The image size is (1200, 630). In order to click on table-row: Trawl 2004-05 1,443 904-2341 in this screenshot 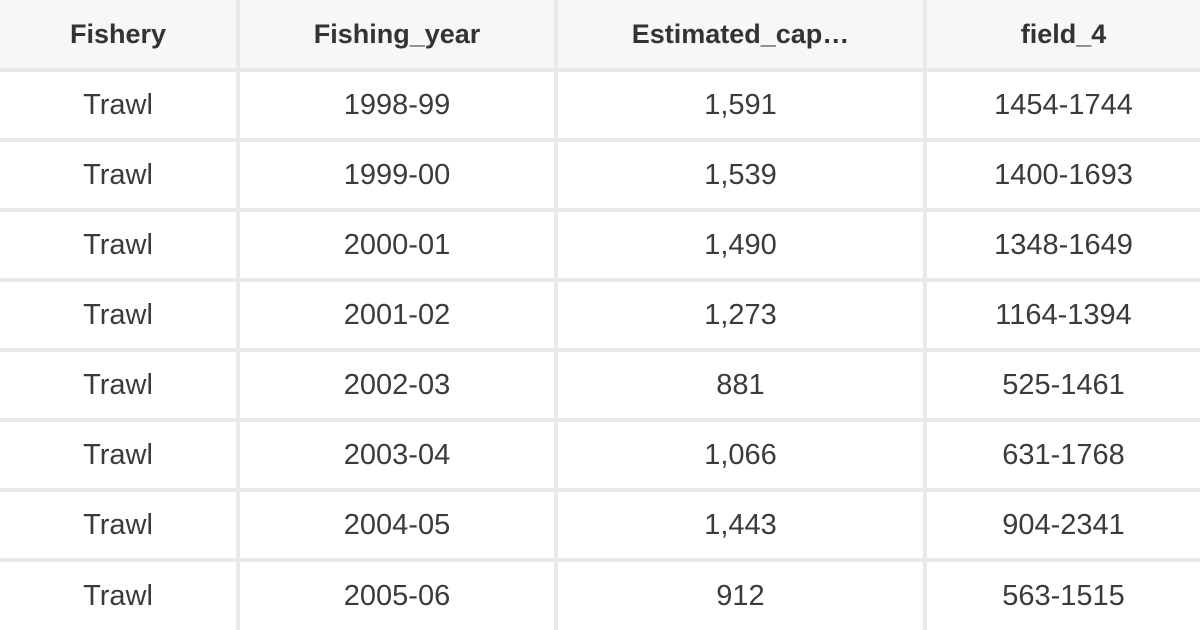, I will do `click(600, 525)`.